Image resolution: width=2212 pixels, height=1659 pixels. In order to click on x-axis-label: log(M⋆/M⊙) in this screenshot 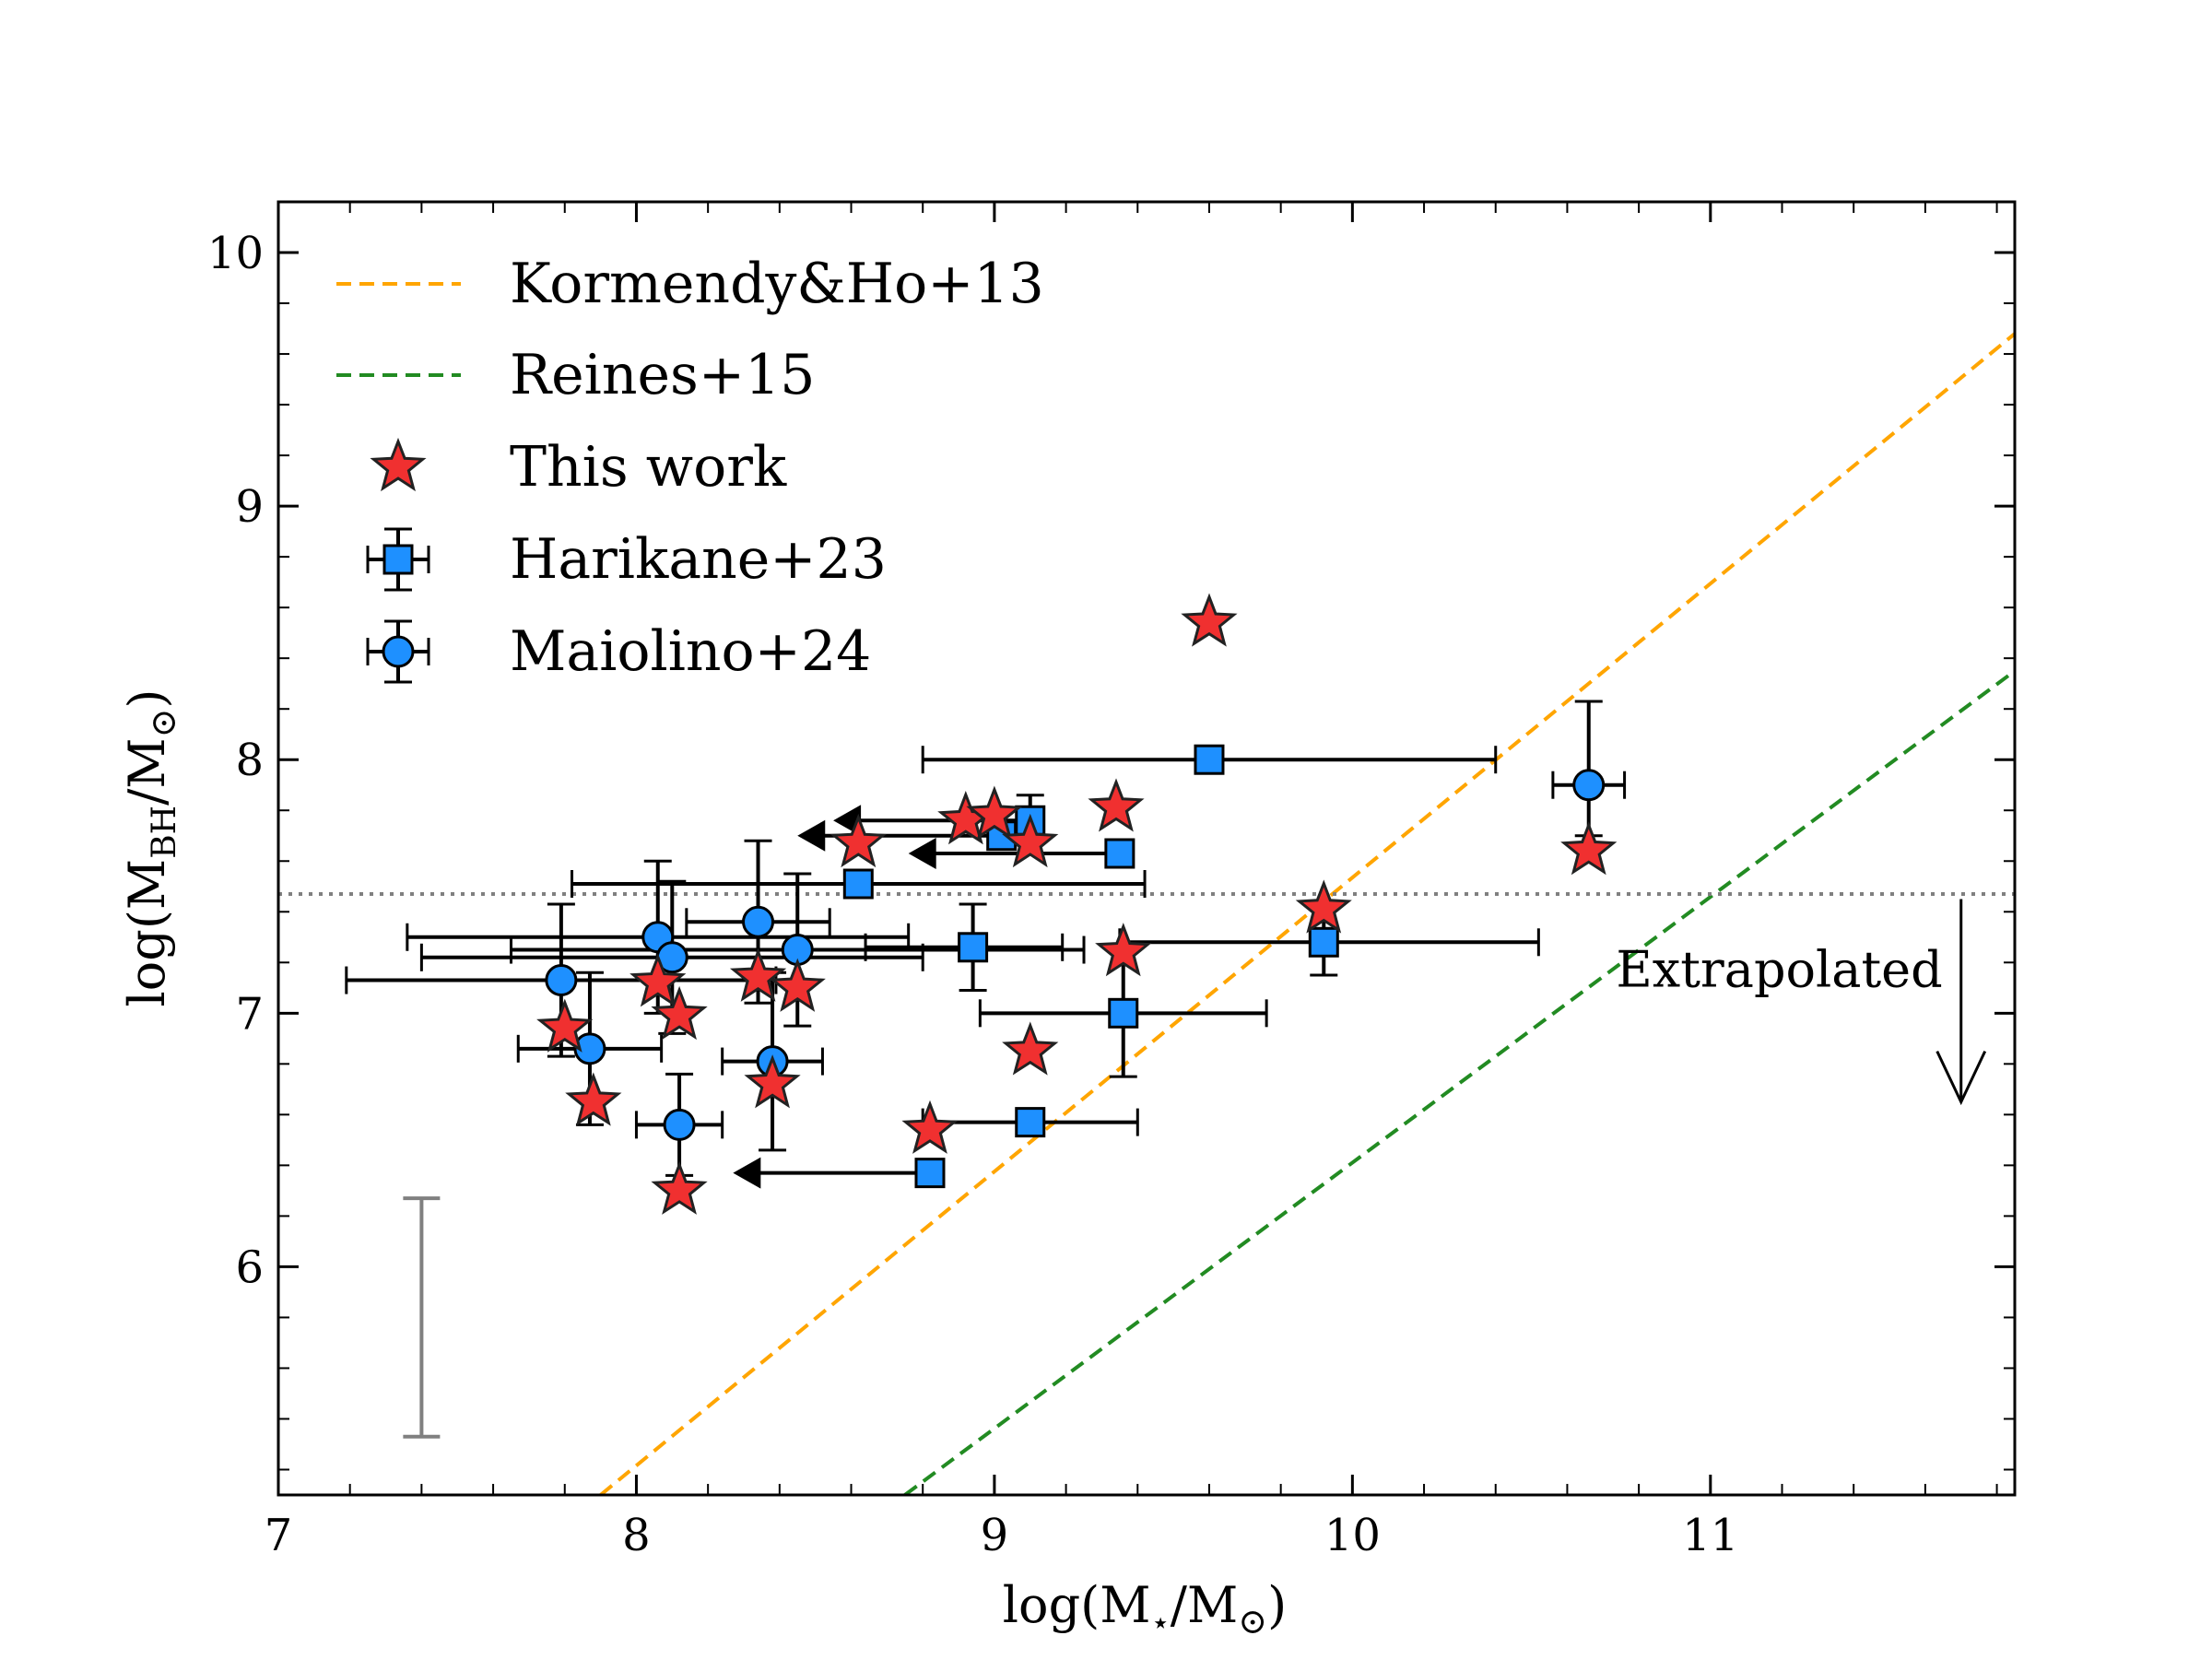, I will do `click(1145, 1608)`.